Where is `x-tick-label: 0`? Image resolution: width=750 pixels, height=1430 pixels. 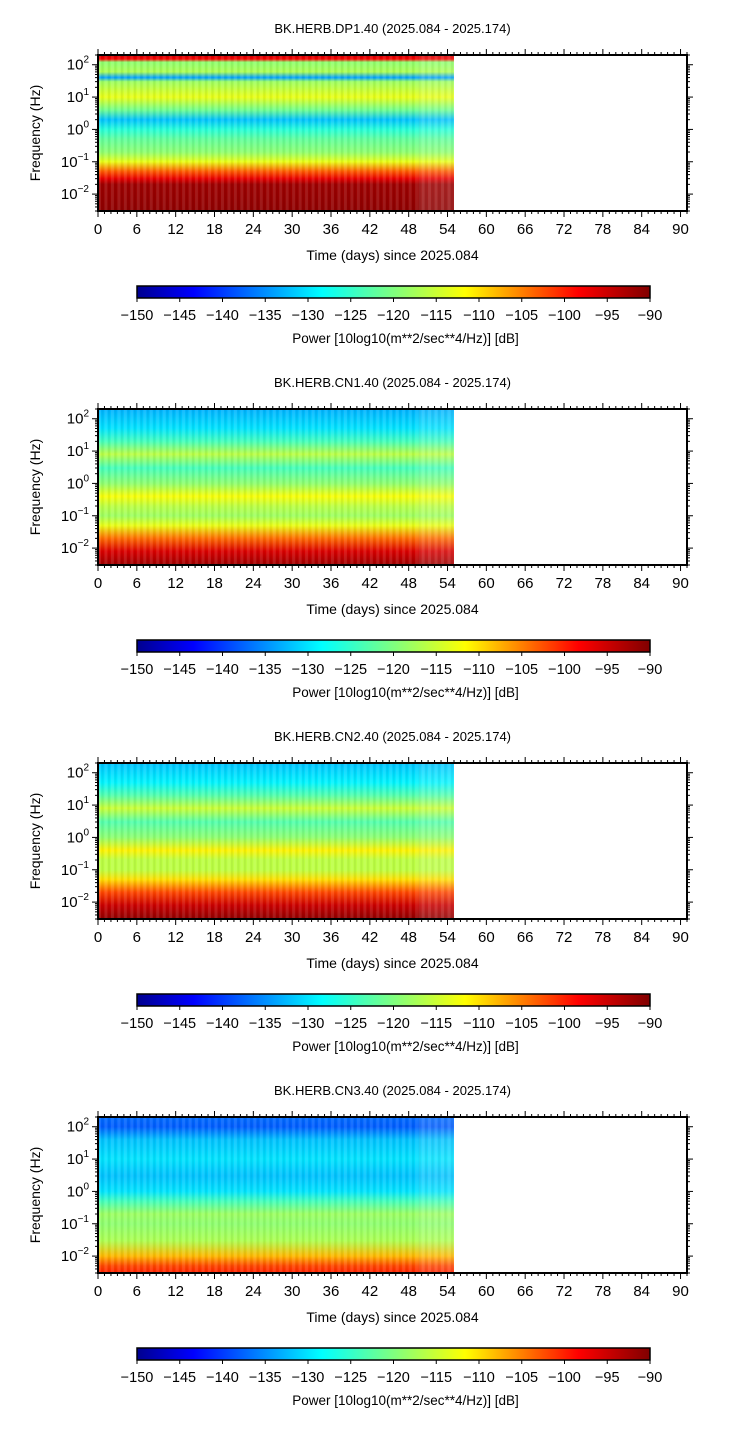 x-tick-label: 0 is located at coordinates (98, 1291).